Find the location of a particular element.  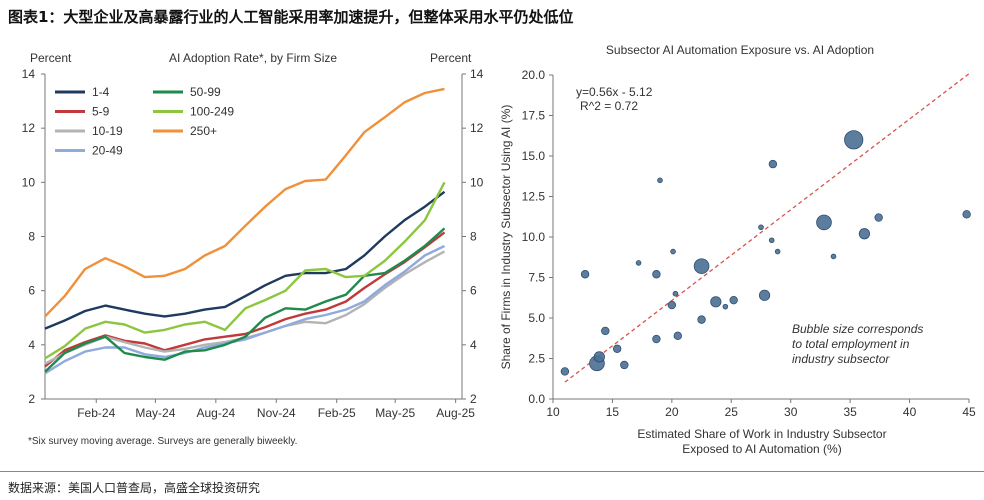

right-y-tick-label: 10 is located at coordinates (477, 182).